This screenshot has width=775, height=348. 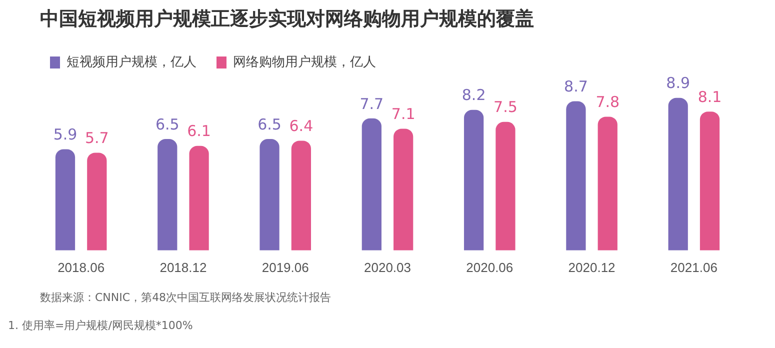 I want to click on data-label: 8.7, so click(x=576, y=87).